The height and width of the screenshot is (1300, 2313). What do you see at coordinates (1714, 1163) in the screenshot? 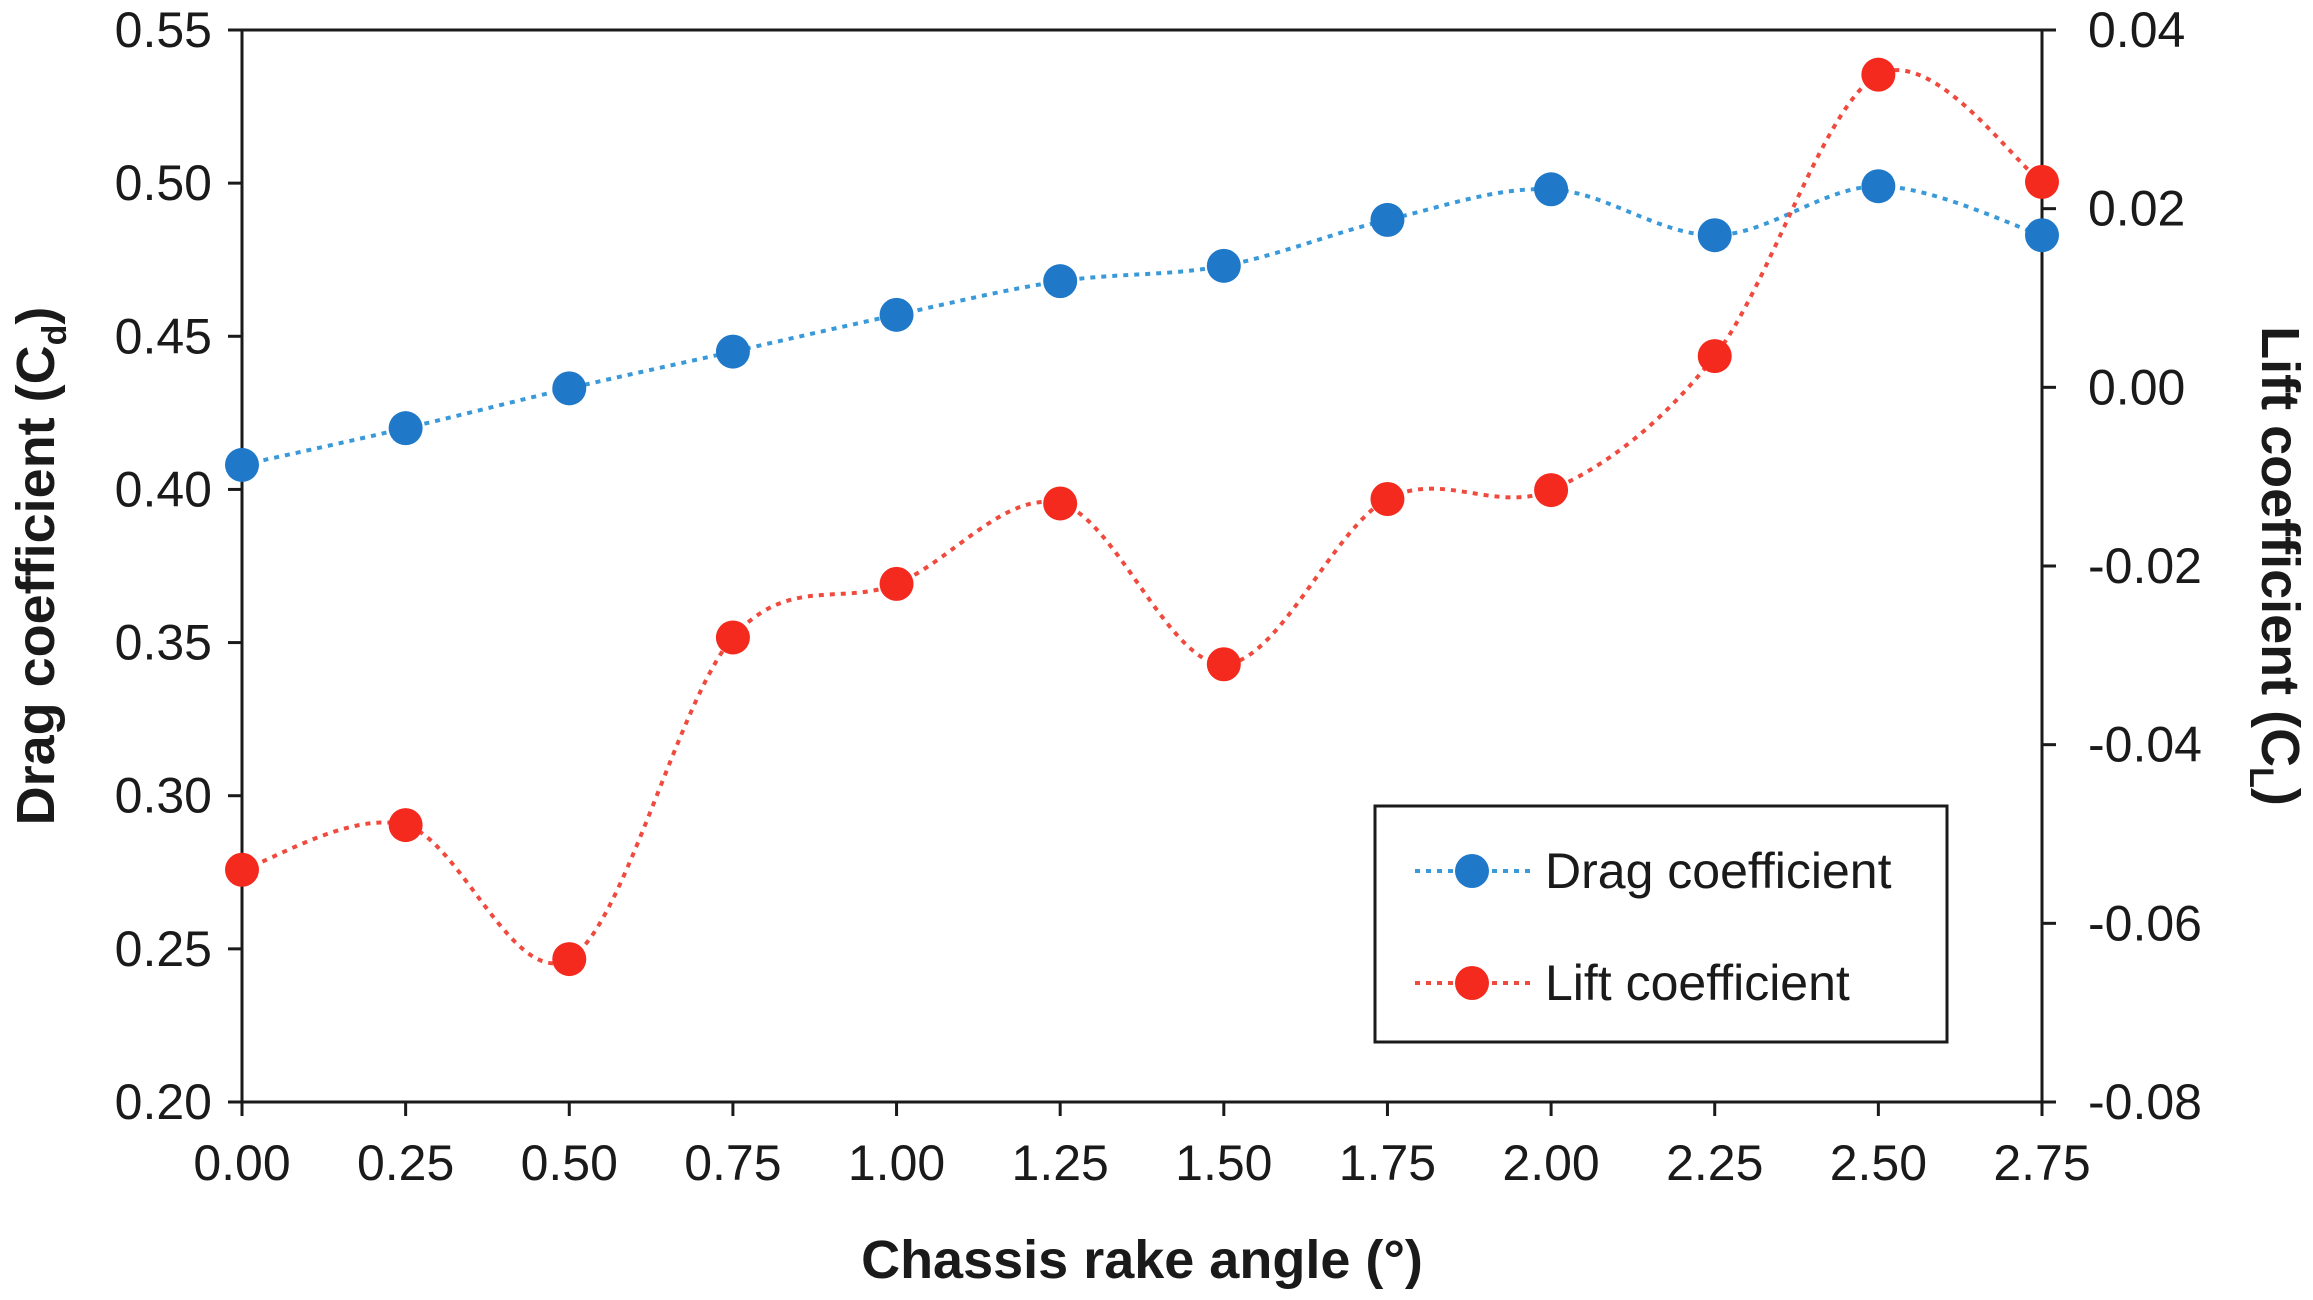
I see `x-tick-label: 2.25` at bounding box center [1714, 1163].